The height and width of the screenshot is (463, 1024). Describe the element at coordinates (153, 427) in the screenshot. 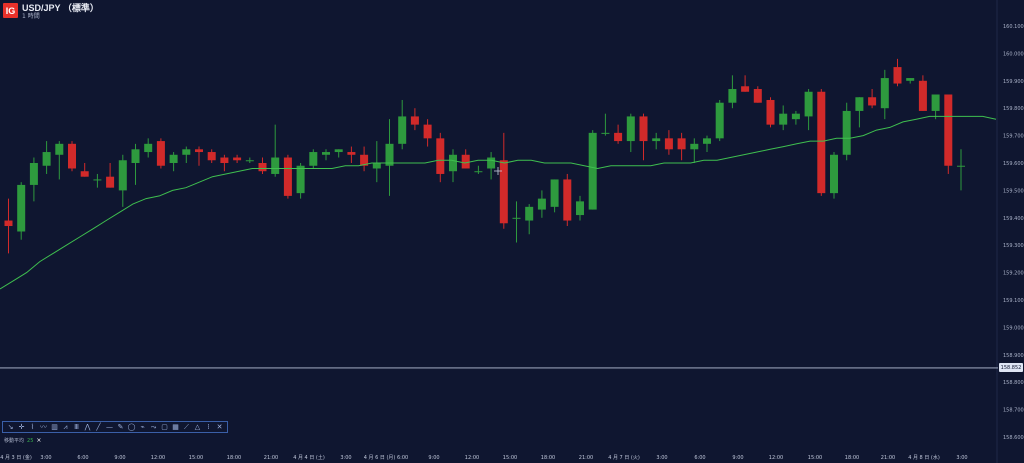

I see `connector-icon: ⤳` at that location.